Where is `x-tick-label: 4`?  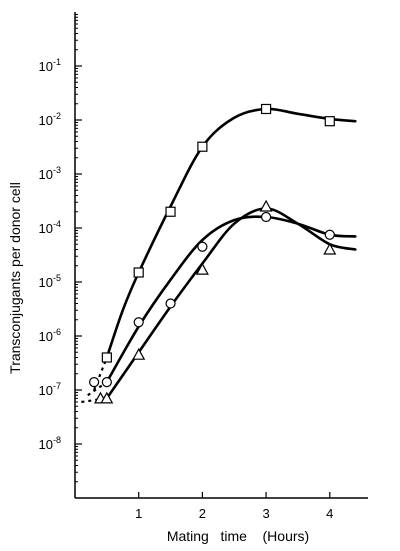
x-tick-label: 4 is located at coordinates (329, 513).